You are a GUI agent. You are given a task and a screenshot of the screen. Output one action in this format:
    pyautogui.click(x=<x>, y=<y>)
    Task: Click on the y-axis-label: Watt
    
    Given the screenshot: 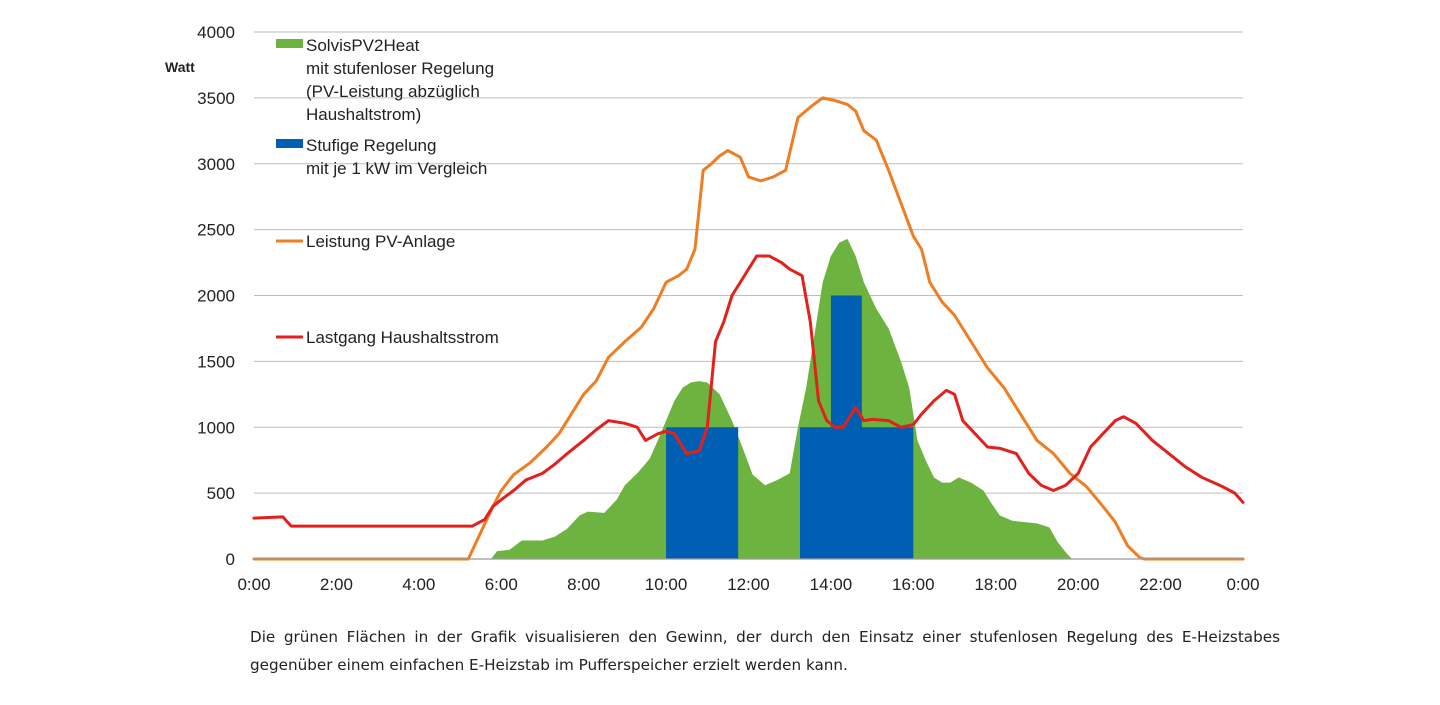 What is the action you would take?
    pyautogui.click(x=180, y=67)
    